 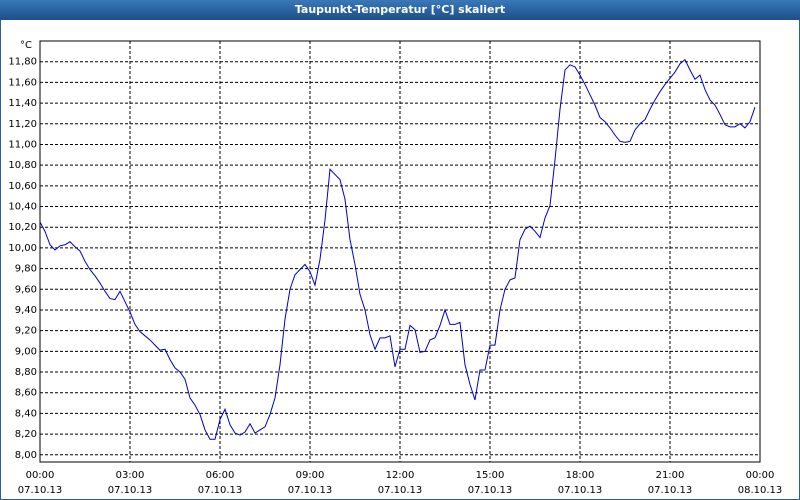 What do you see at coordinates (22, 186) in the screenshot?
I see `y-tick-label: 10,60` at bounding box center [22, 186].